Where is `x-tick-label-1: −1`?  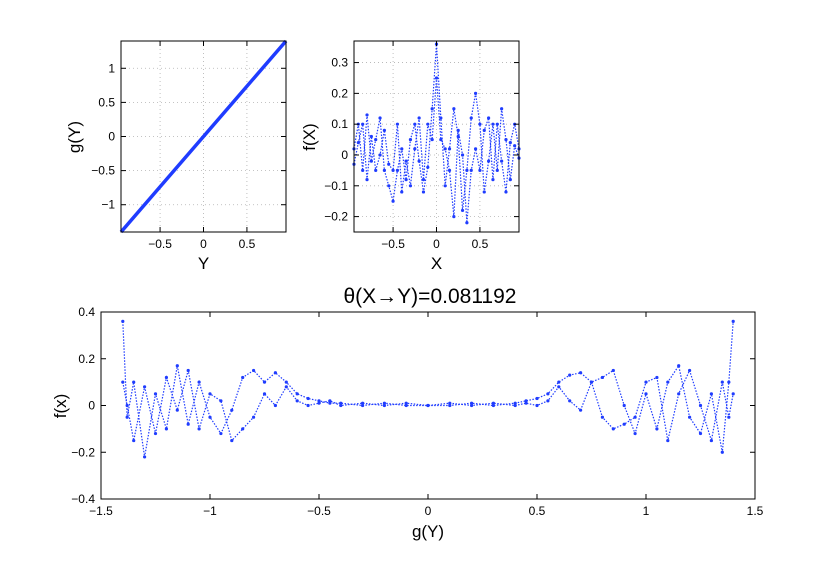 x-tick-label-1: −1 is located at coordinates (210, 511).